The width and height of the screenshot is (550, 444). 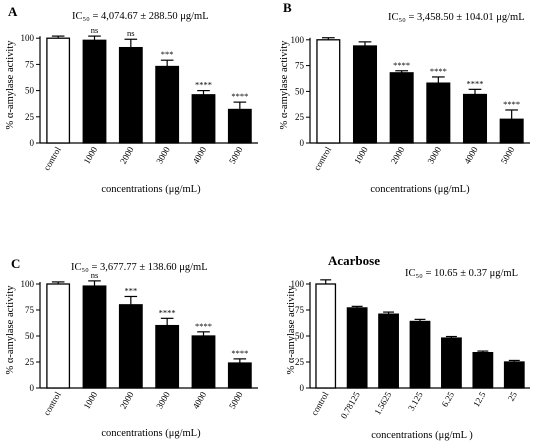 I want to click on panel-label: B, so click(x=287, y=7).